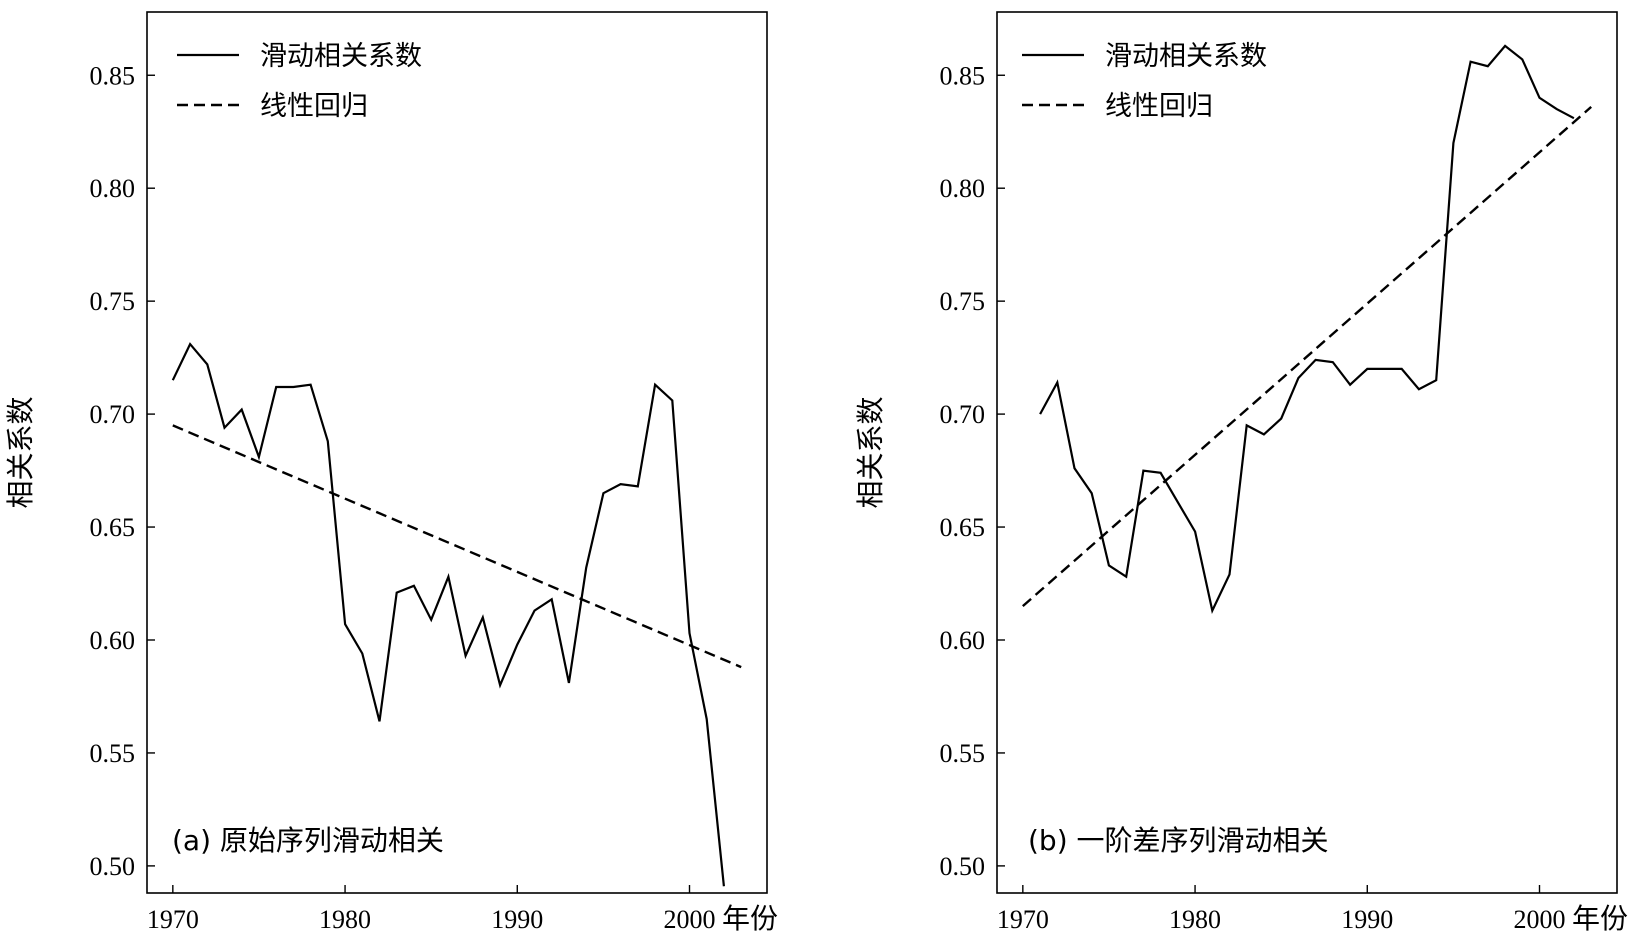 The height and width of the screenshot is (938, 1646). I want to click on panel-label: (a) 原始序列滑动相关, so click(308, 840).